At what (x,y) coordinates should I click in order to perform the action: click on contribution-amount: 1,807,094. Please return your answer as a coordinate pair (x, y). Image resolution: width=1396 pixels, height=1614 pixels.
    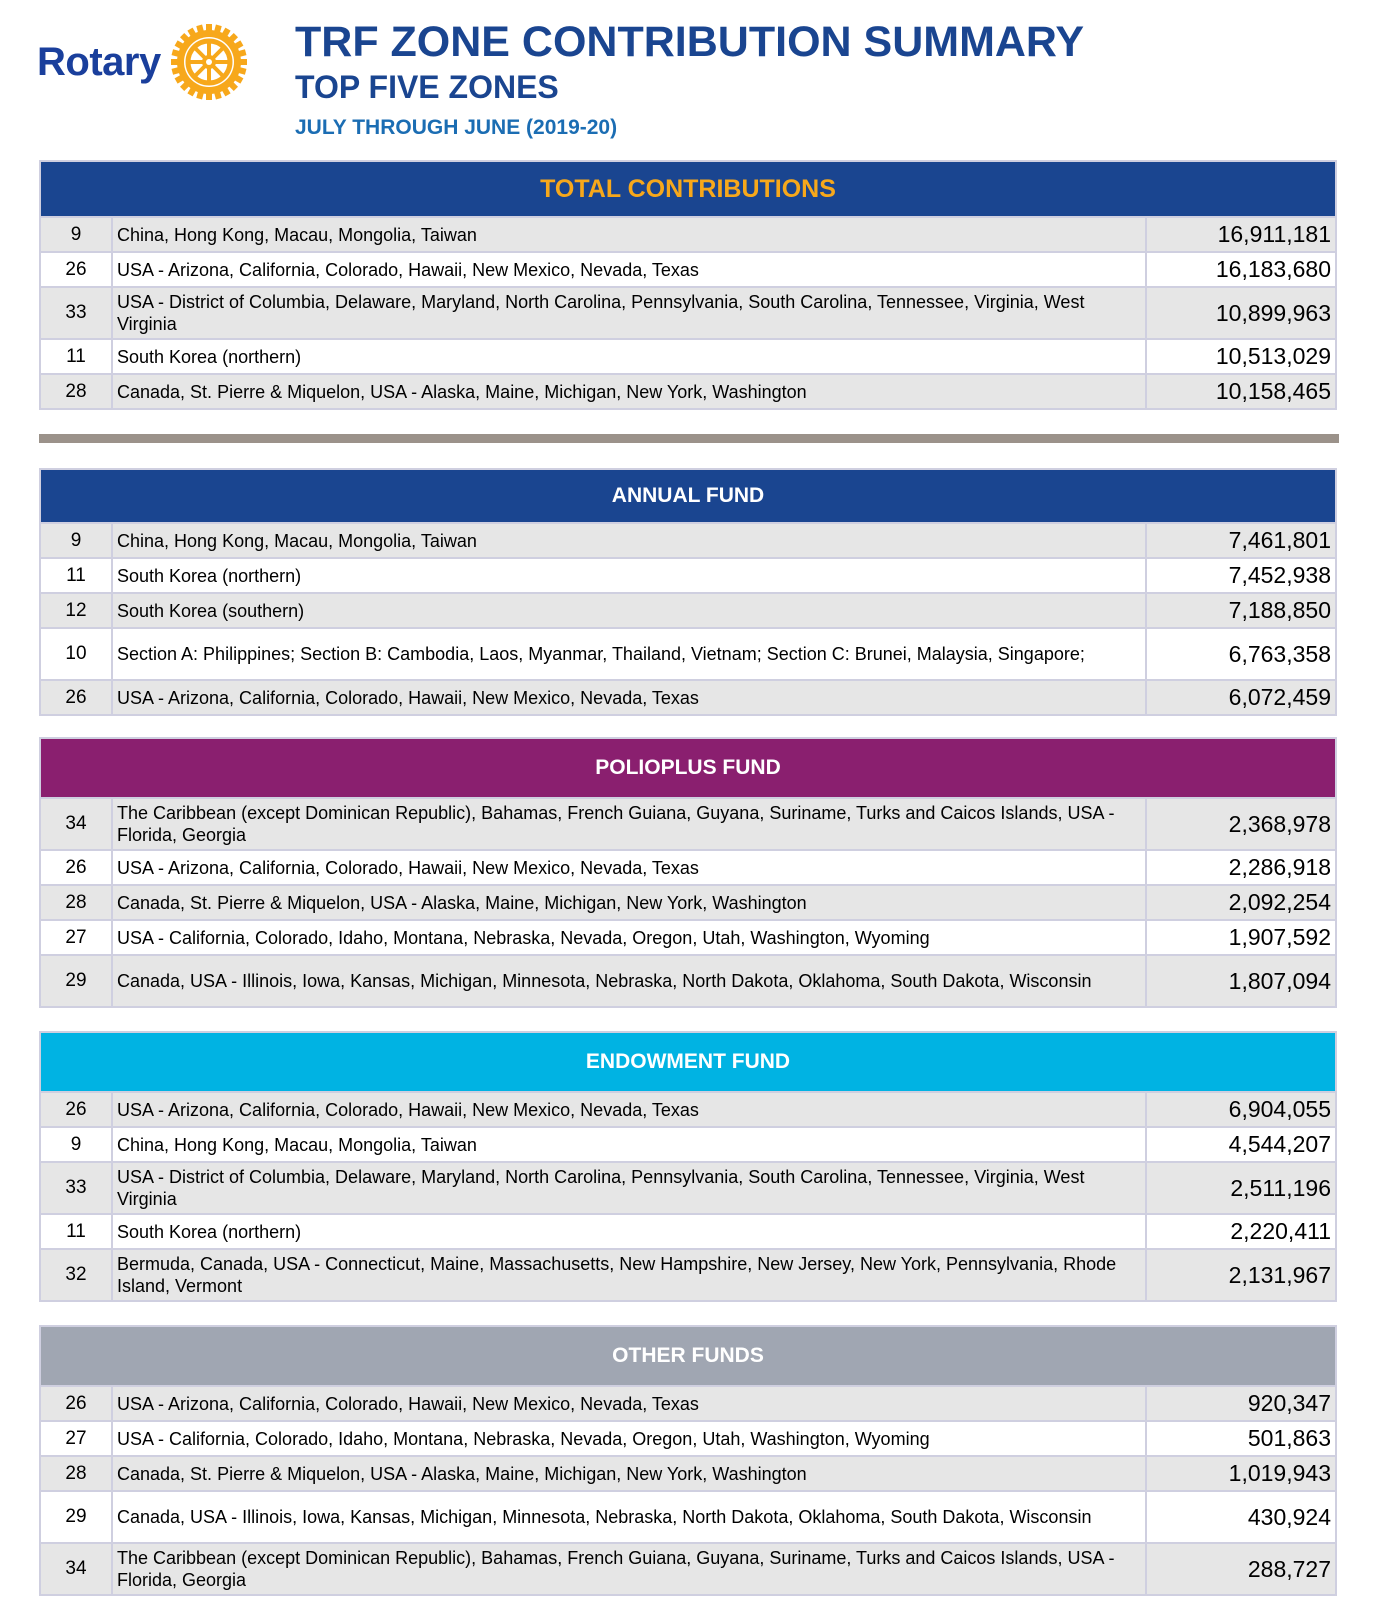
    Looking at the image, I should click on (1279, 980).